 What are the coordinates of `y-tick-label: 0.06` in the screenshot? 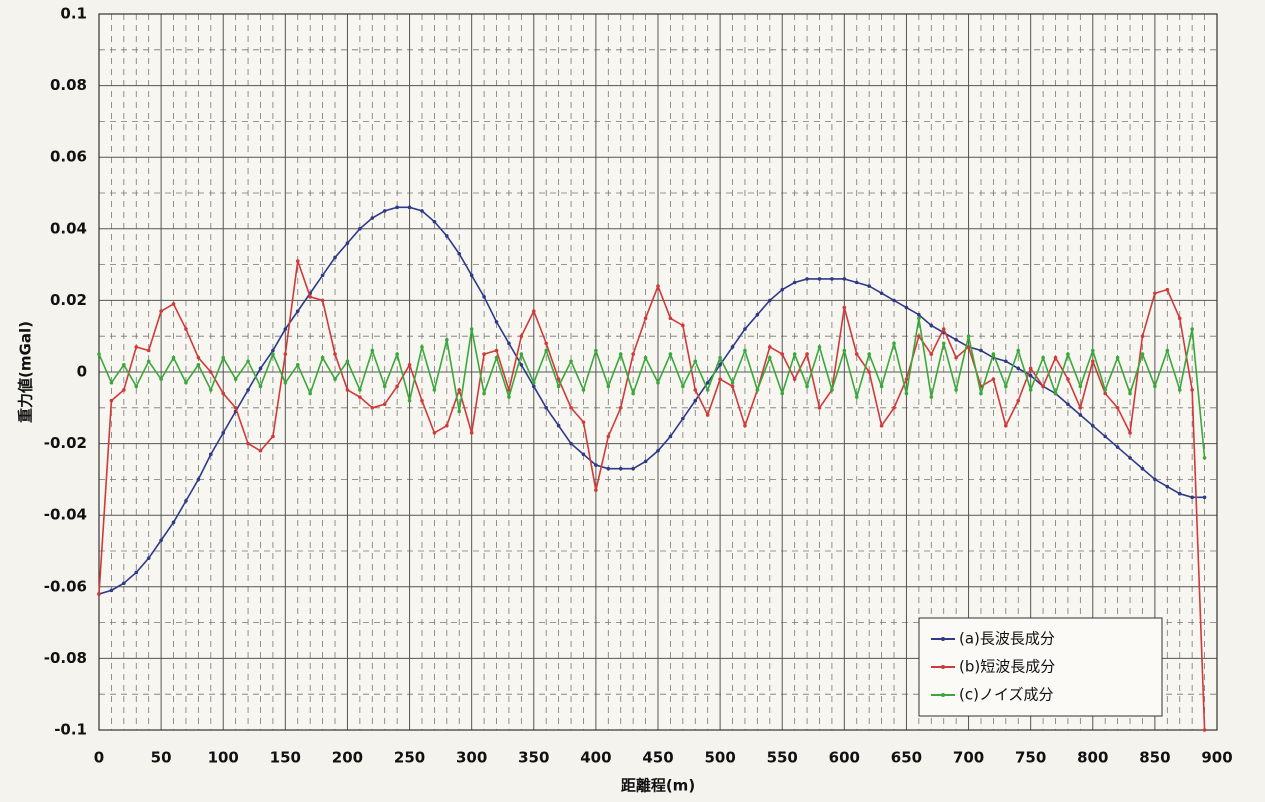 It's located at (68, 157).